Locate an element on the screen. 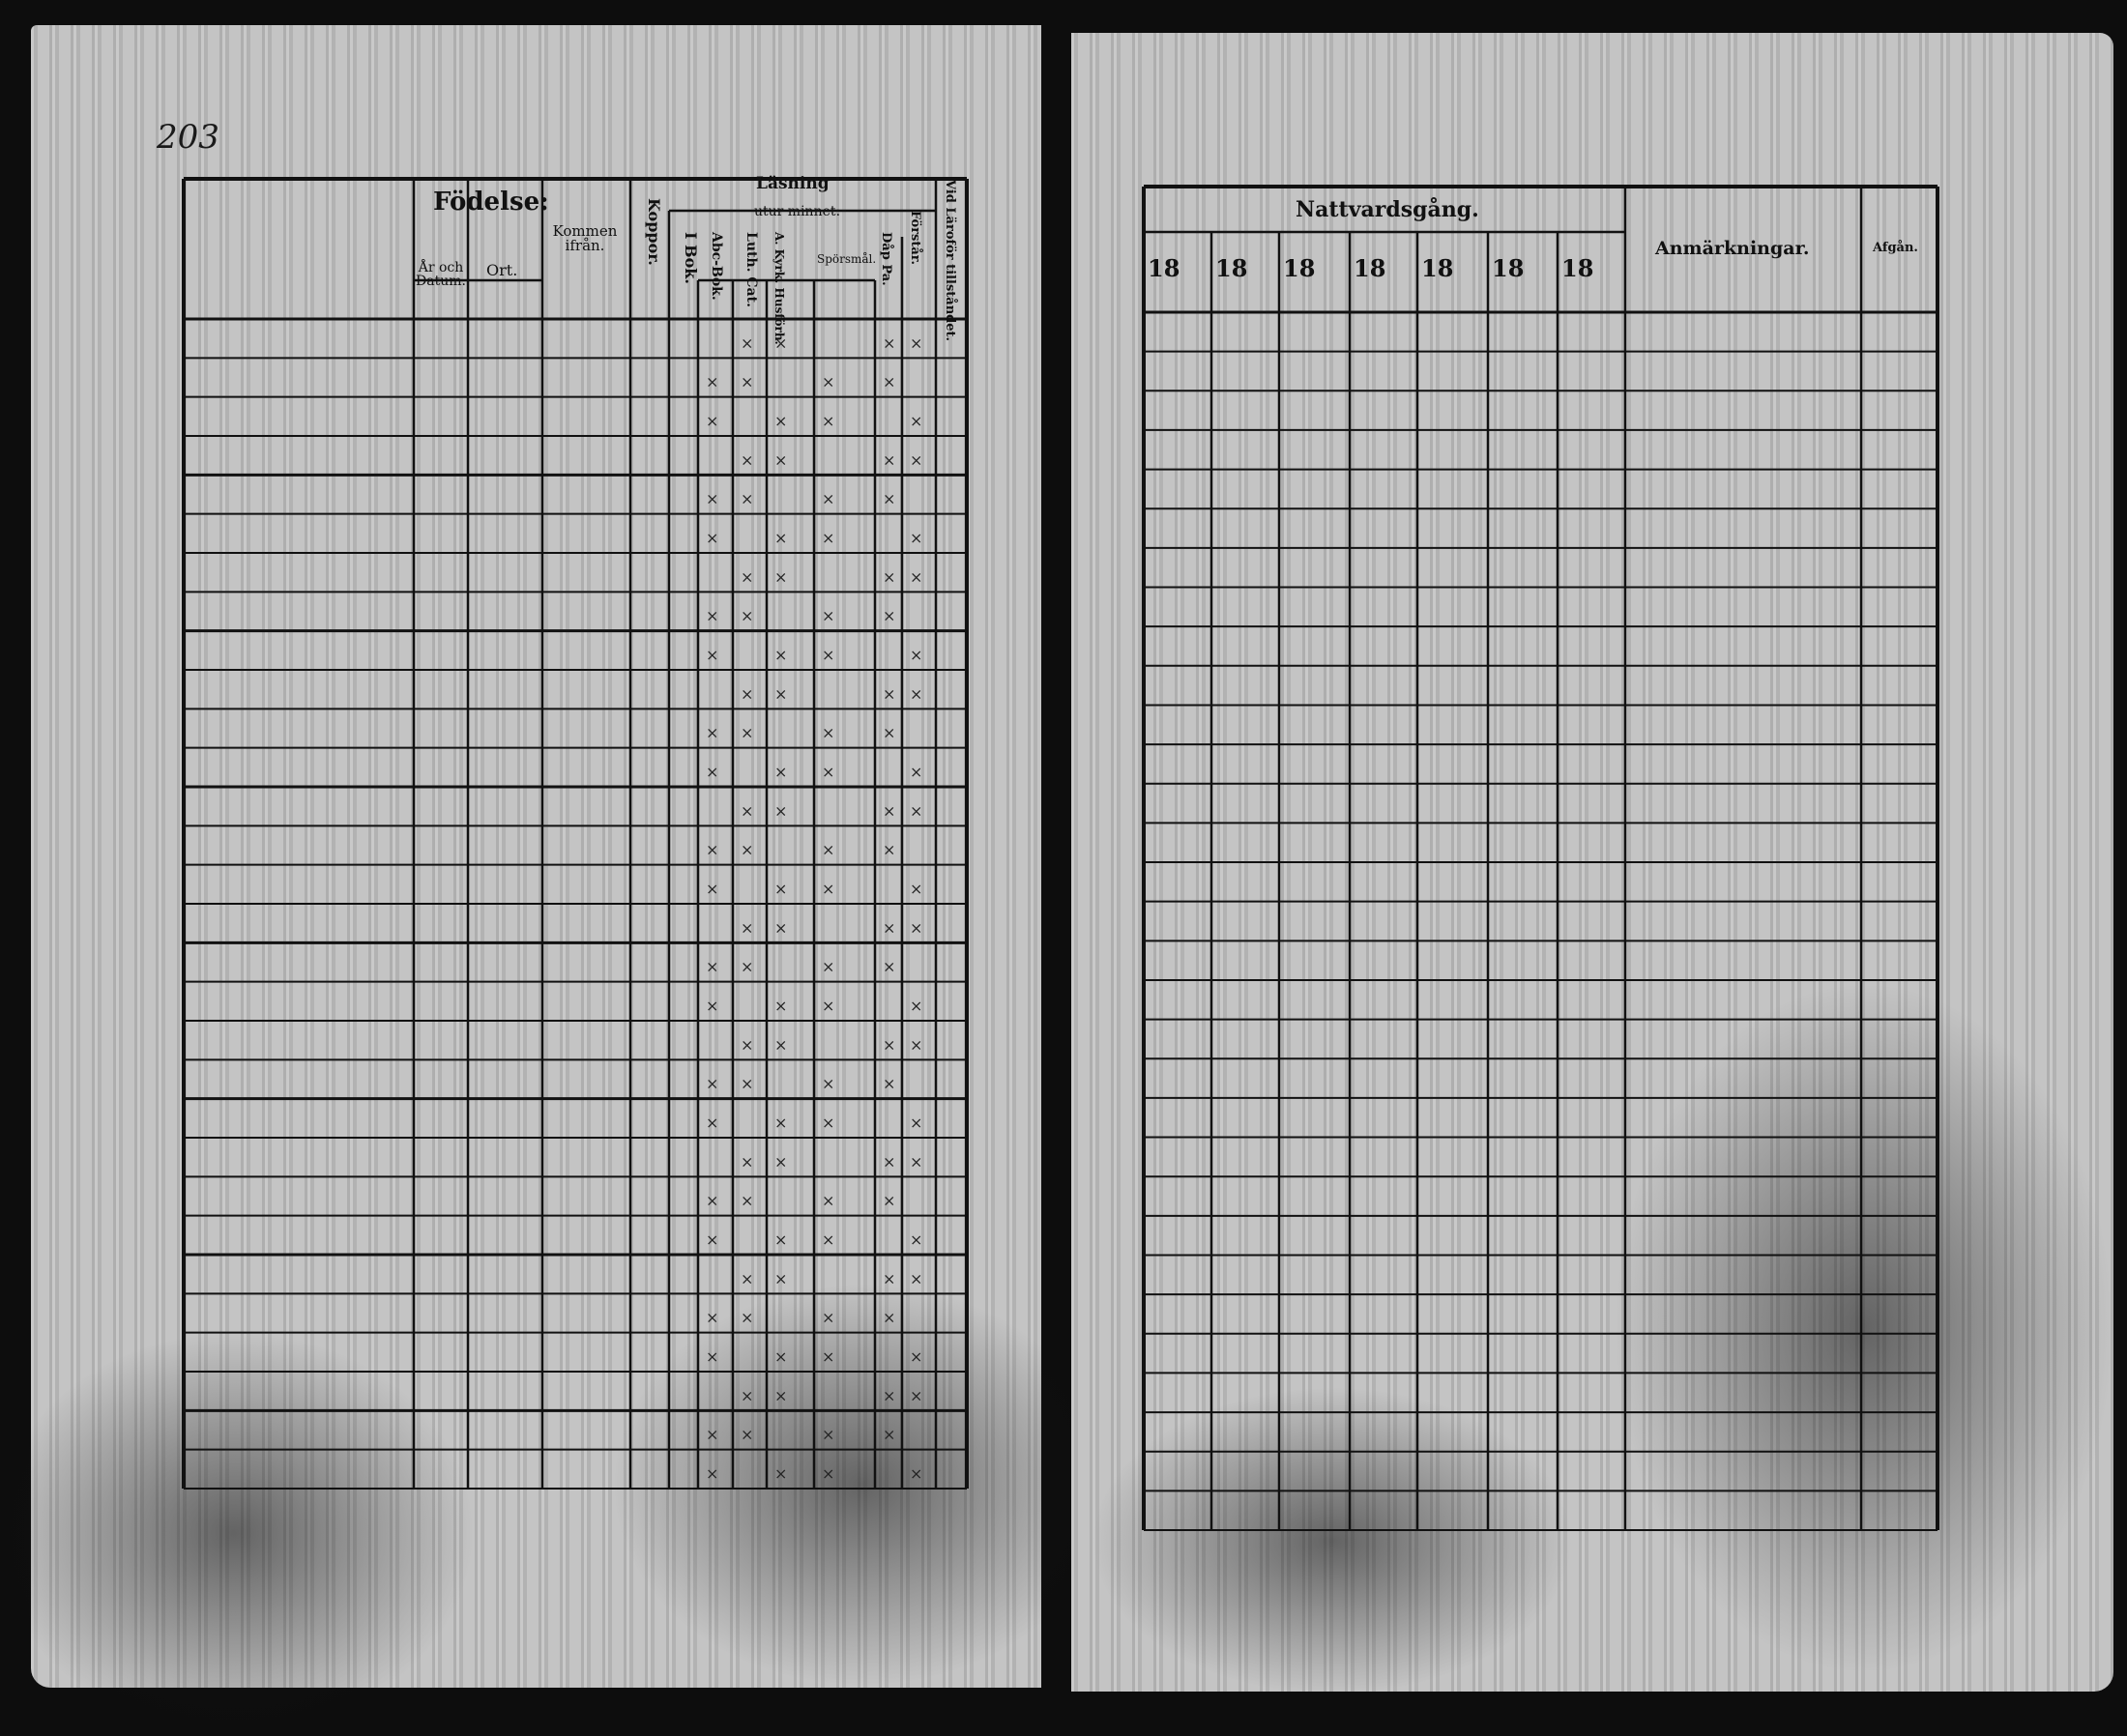  header-remarks: Anmärkningar. is located at coordinates (1732, 248).